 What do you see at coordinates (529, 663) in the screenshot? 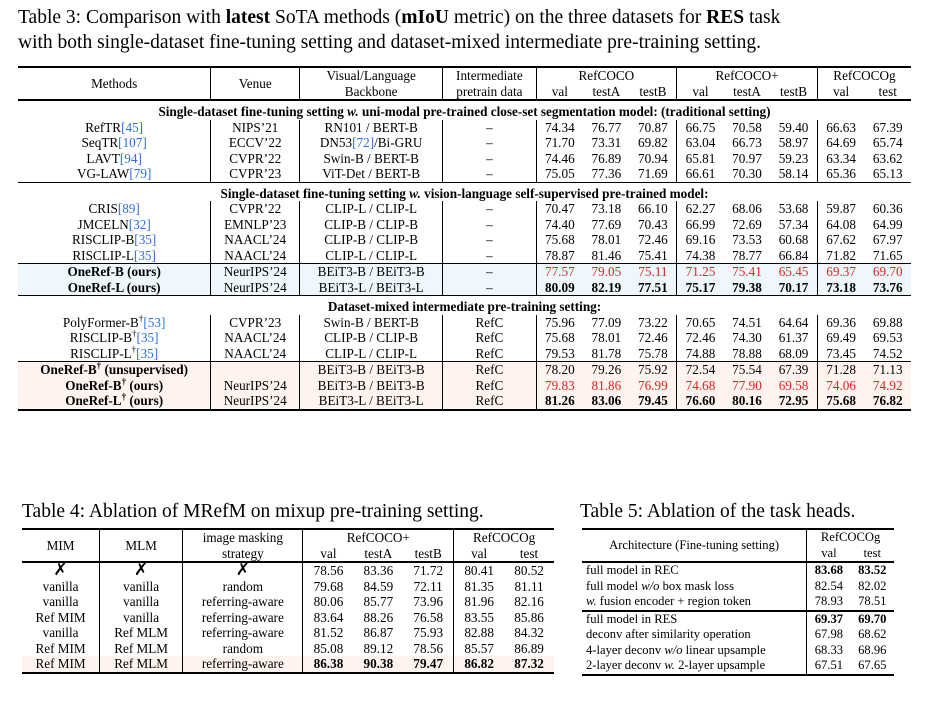
I see `value-cell: 87.32` at bounding box center [529, 663].